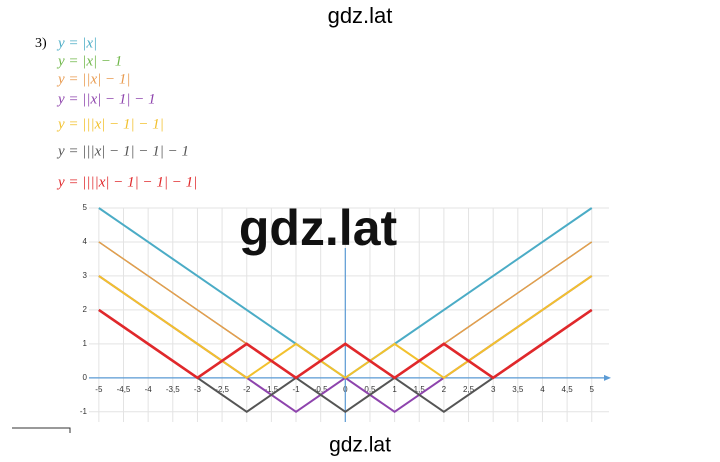 Image resolution: width=720 pixels, height=462 pixels. I want to click on x-tick-label: 1, so click(394, 389).